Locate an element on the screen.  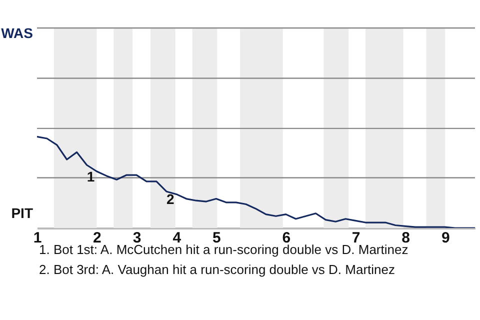
x-tick-label: 9 is located at coordinates (445, 238).